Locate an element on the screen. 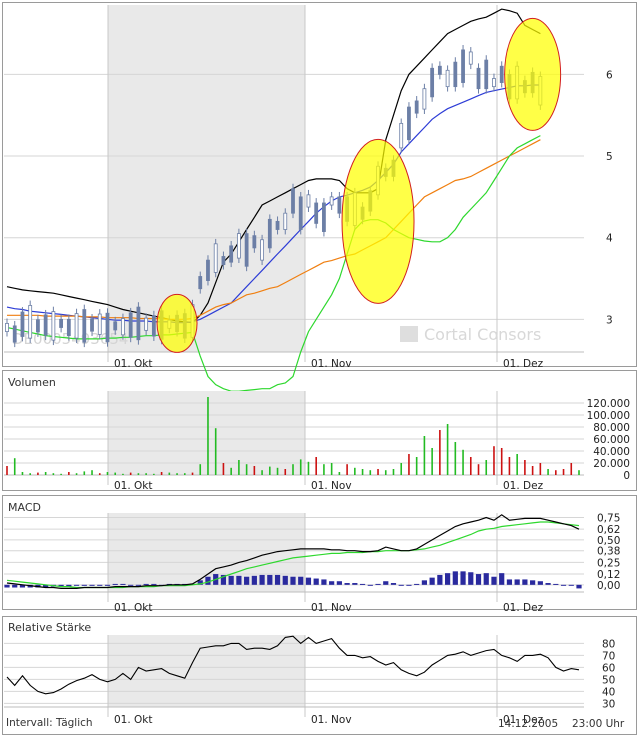  x-tick-label: 01. Nov is located at coordinates (331, 608).